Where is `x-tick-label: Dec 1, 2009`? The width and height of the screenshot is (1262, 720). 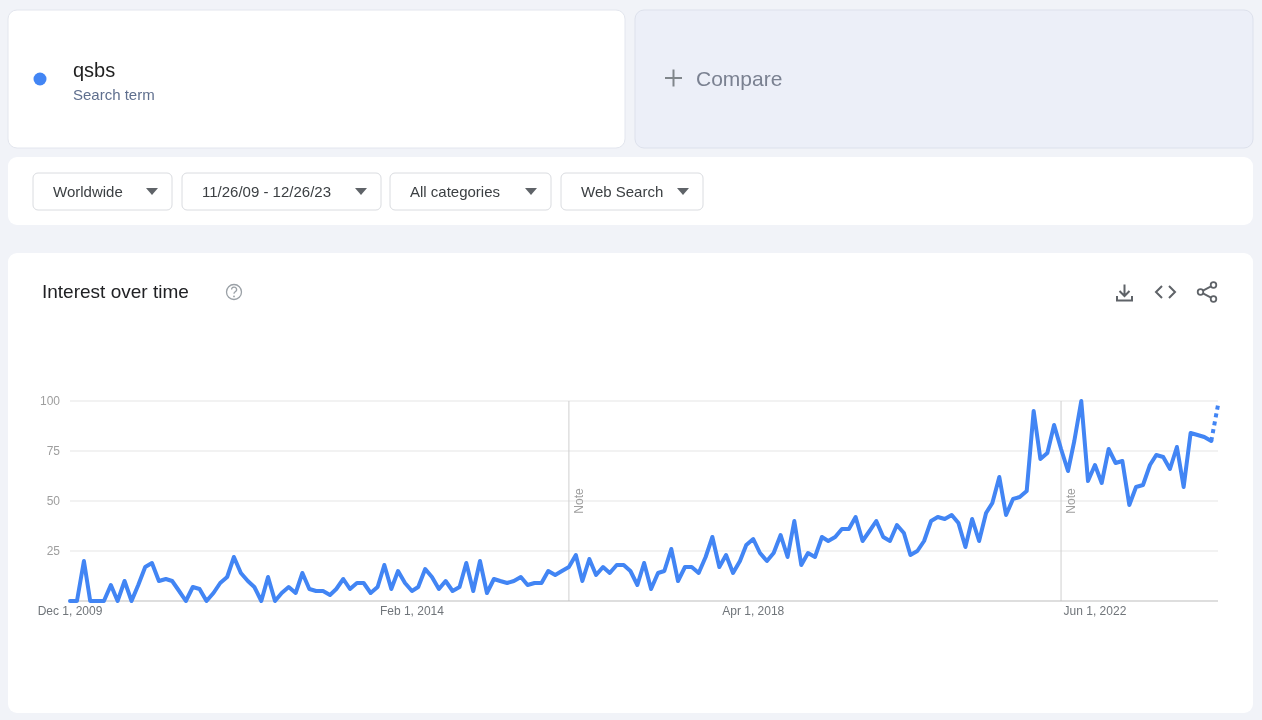 x-tick-label: Dec 1, 2009 is located at coordinates (70, 611).